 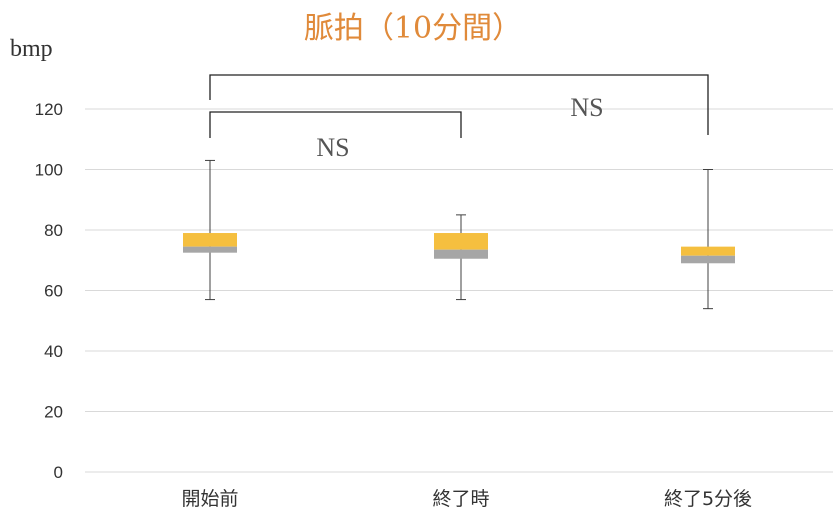 What do you see at coordinates (31, 49) in the screenshot?
I see `y-axis-label: bmp` at bounding box center [31, 49].